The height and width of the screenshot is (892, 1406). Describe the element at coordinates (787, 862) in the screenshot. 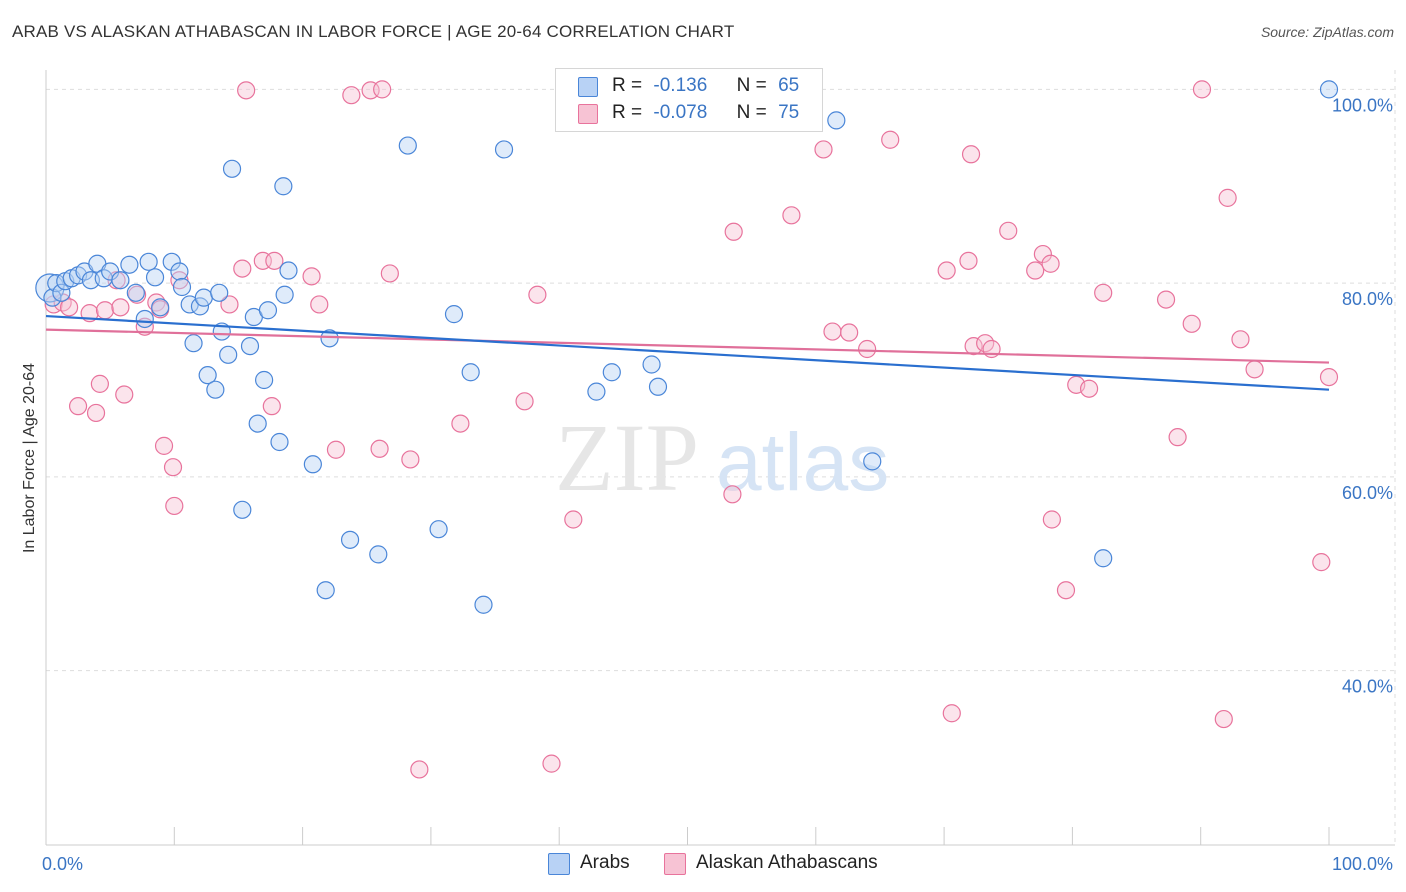

I see `bottom-legend-label-athabascans: Alaskan Athabascans` at that location.